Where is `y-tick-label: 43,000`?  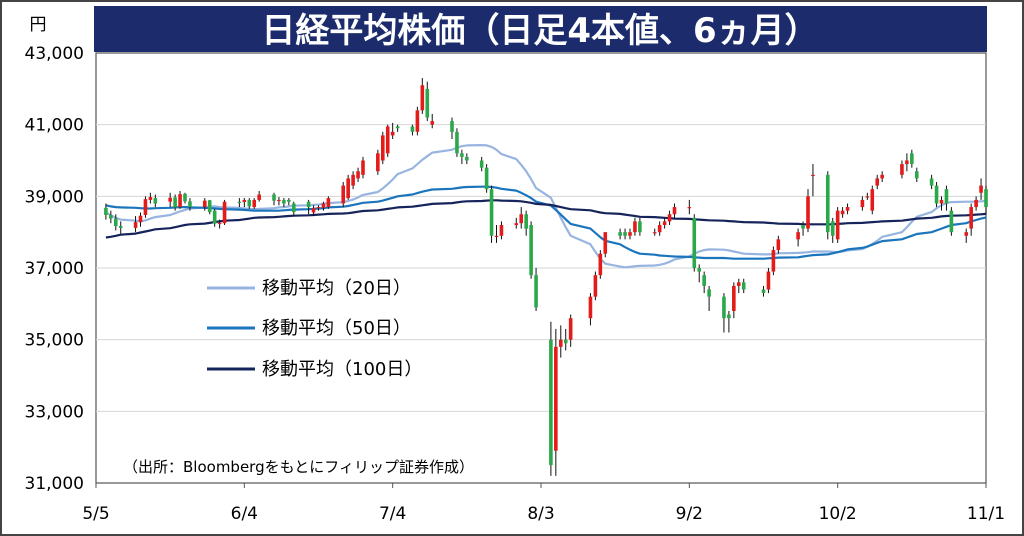
y-tick-label: 43,000 is located at coordinates (54, 54).